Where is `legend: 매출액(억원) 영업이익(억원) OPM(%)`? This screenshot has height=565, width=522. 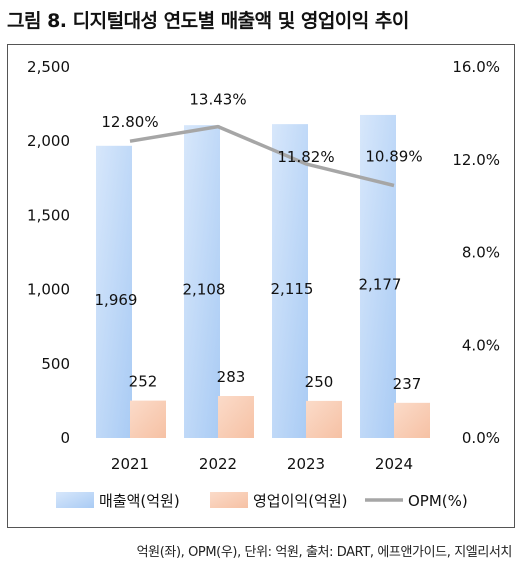
legend: 매출액(억원) 영업이익(억원) OPM(%) is located at coordinates (262, 501).